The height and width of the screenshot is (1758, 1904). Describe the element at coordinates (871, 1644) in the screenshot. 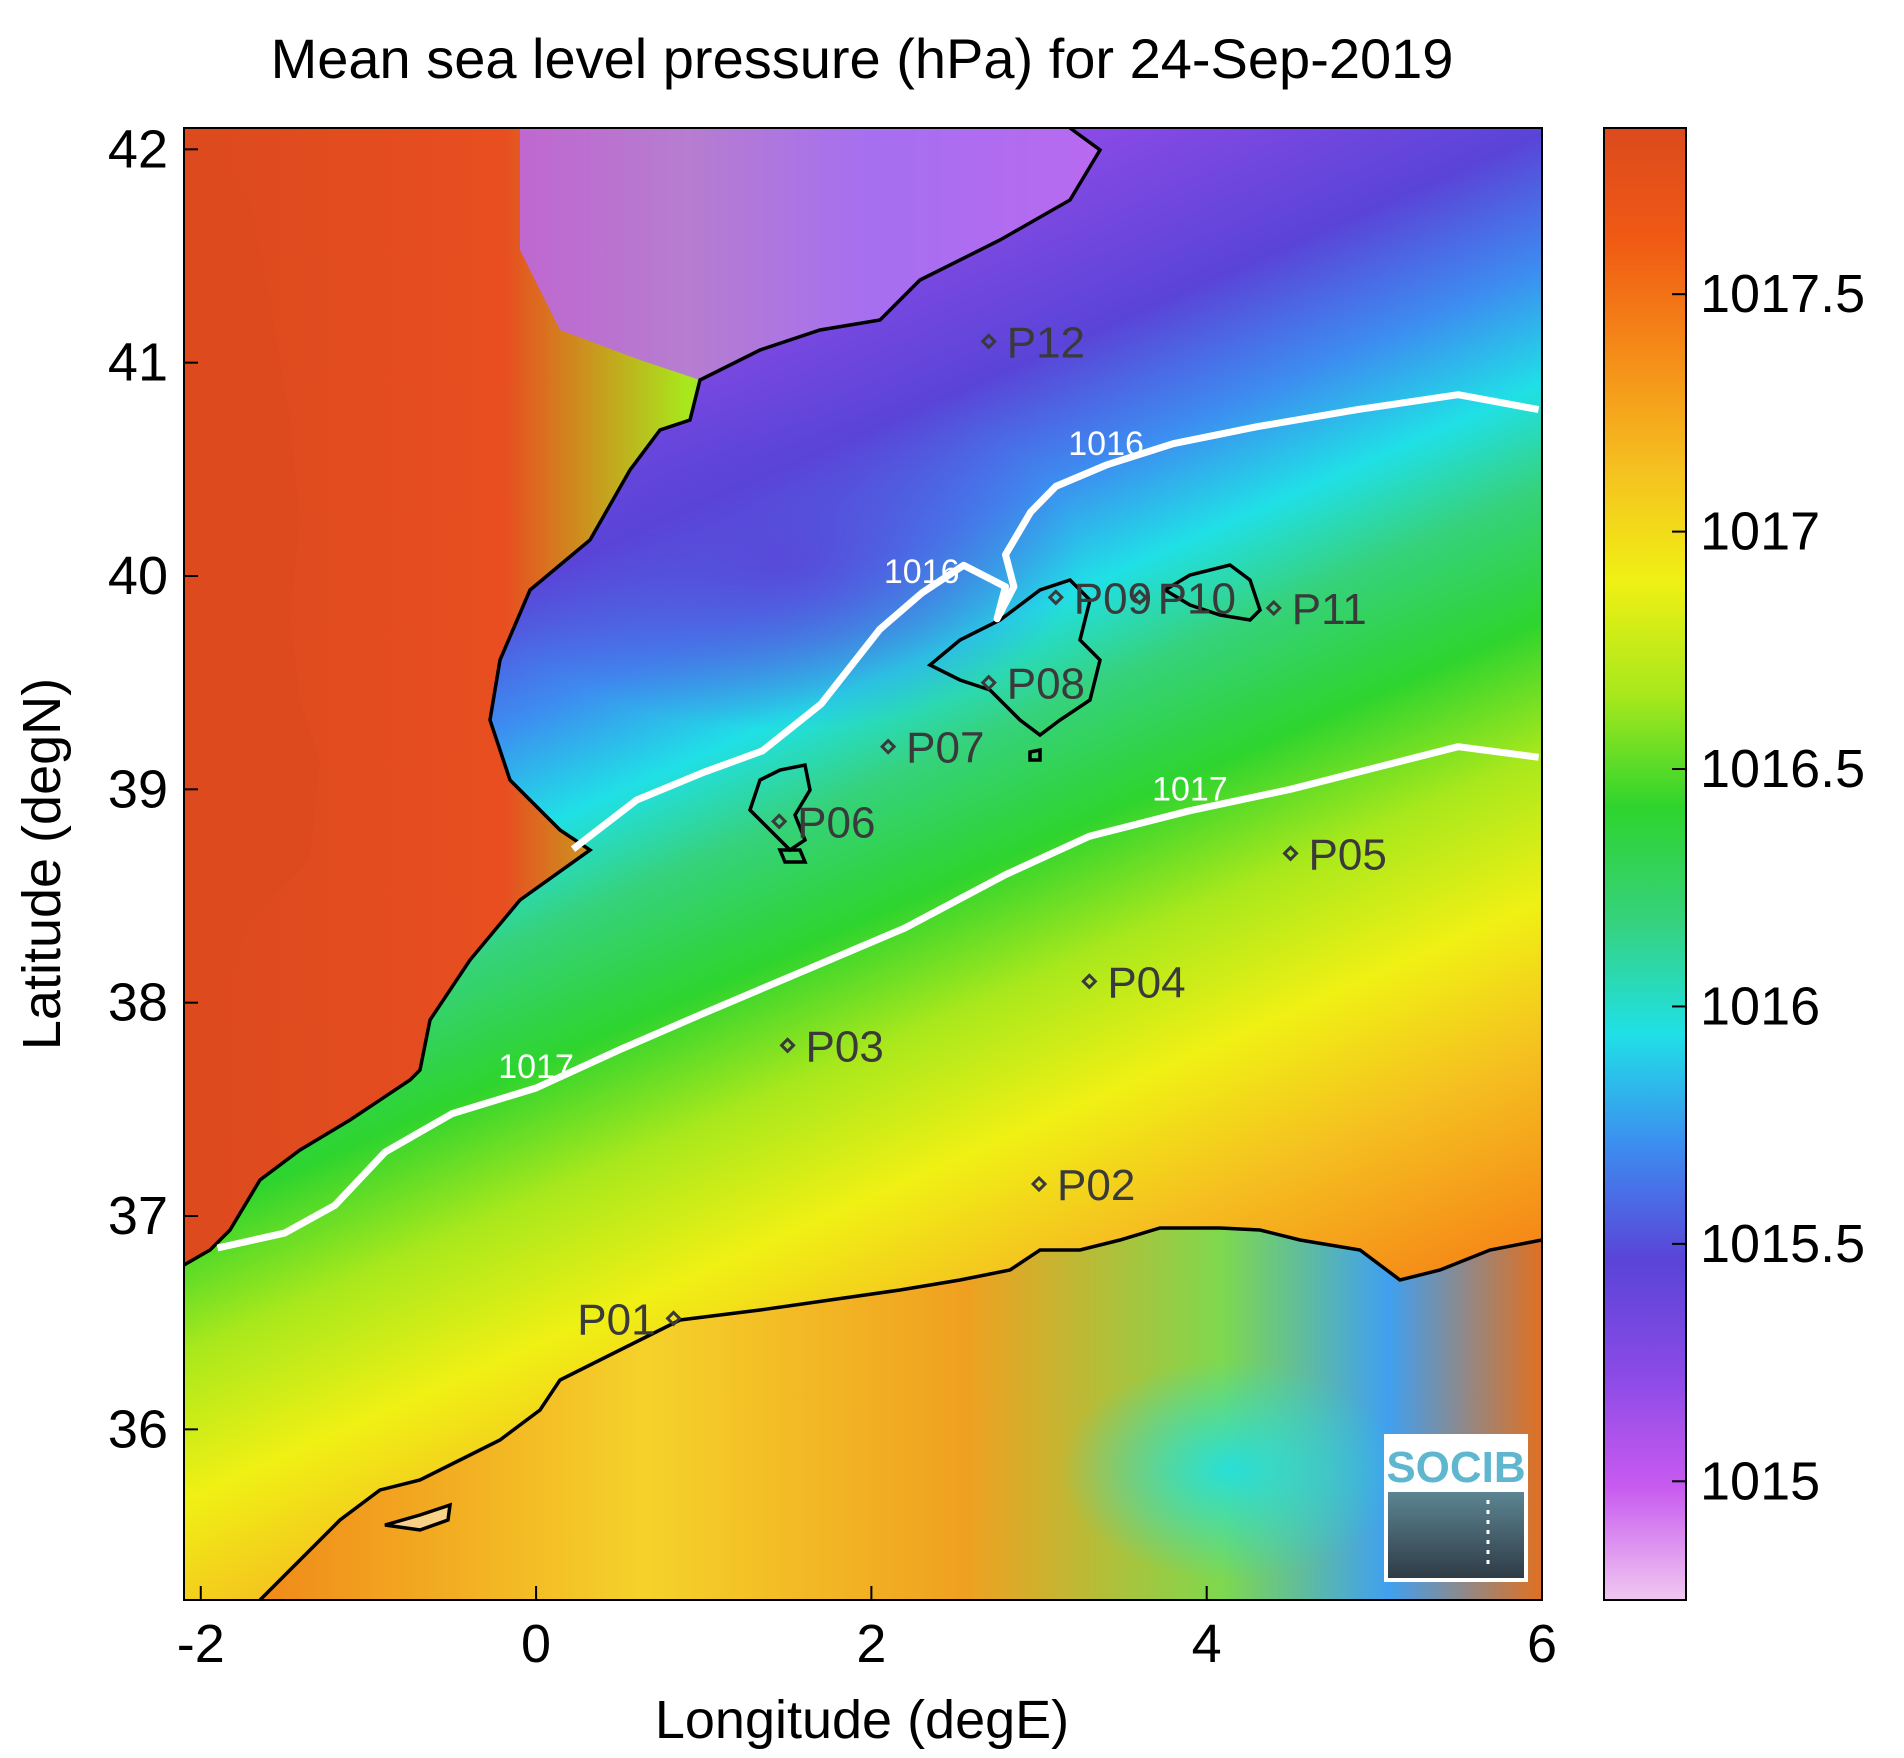

I see `x-tick-label: 2` at that location.